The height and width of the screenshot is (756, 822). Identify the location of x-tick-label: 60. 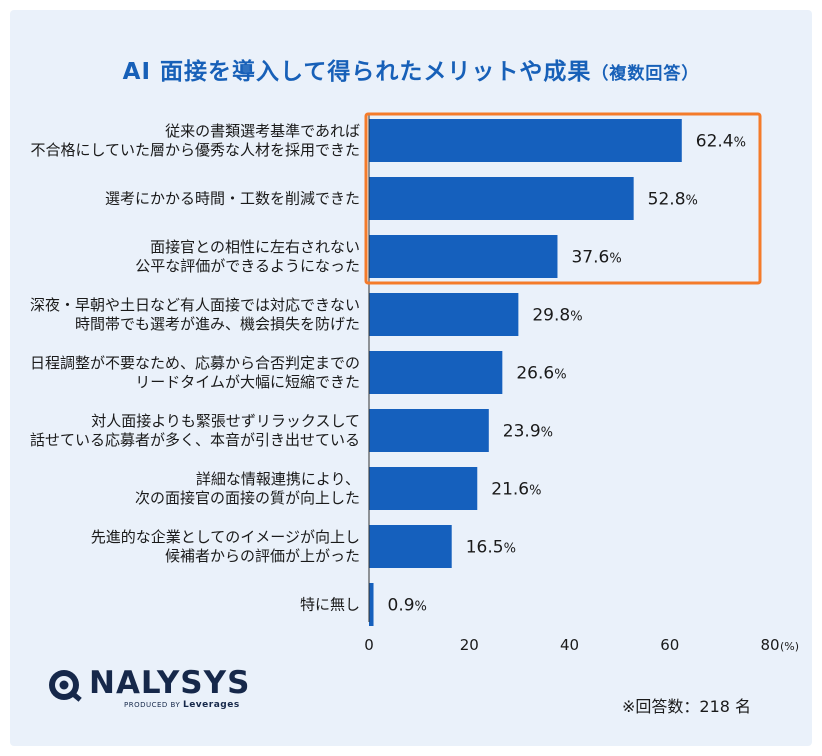
(669, 645).